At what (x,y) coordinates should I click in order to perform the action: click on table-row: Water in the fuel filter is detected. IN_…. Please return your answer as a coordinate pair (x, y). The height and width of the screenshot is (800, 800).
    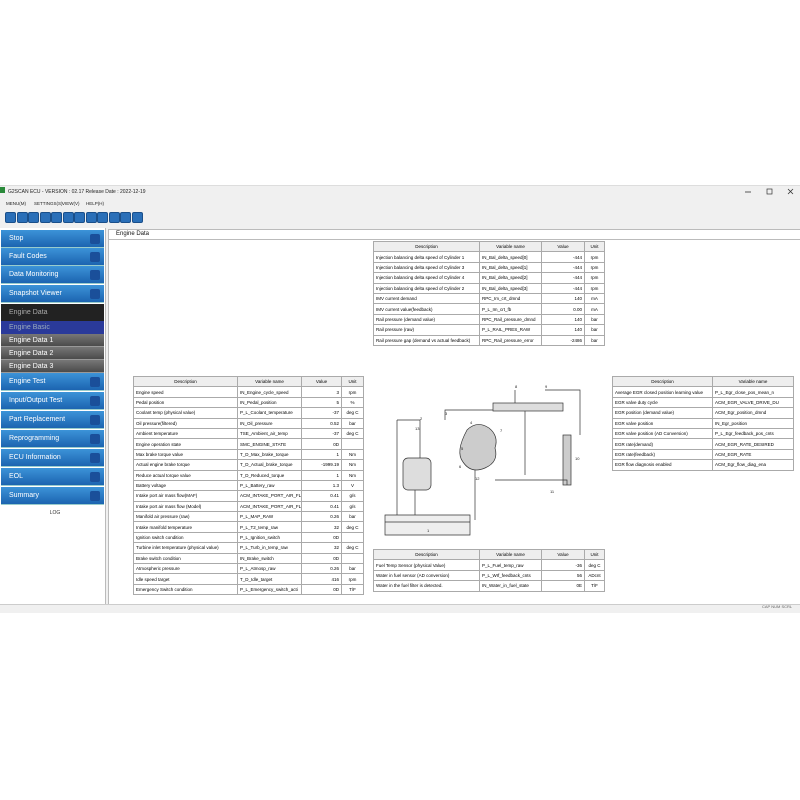
    Looking at the image, I should click on (489, 586).